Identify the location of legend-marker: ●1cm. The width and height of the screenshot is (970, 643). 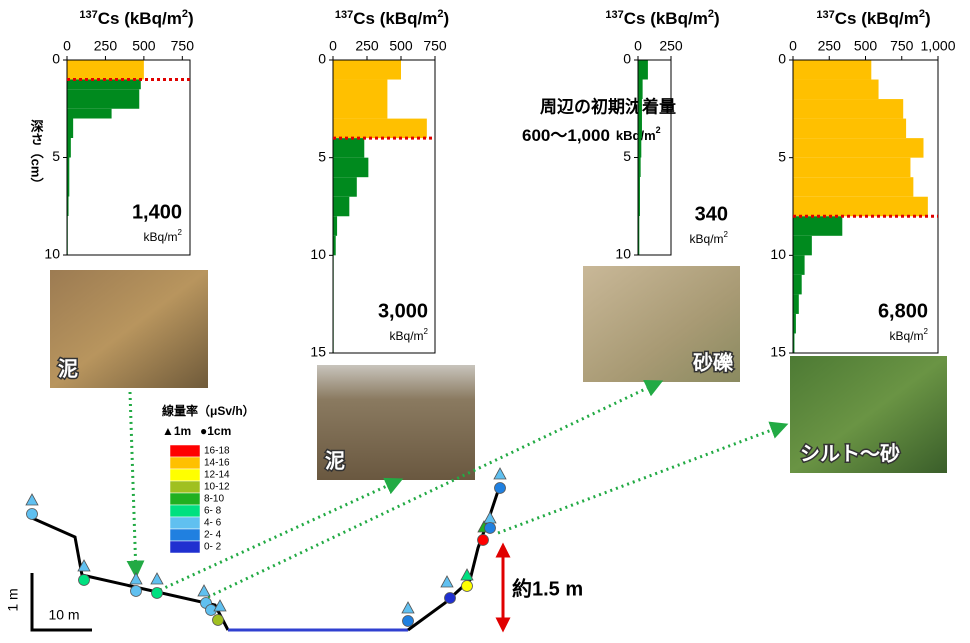
(215, 431).